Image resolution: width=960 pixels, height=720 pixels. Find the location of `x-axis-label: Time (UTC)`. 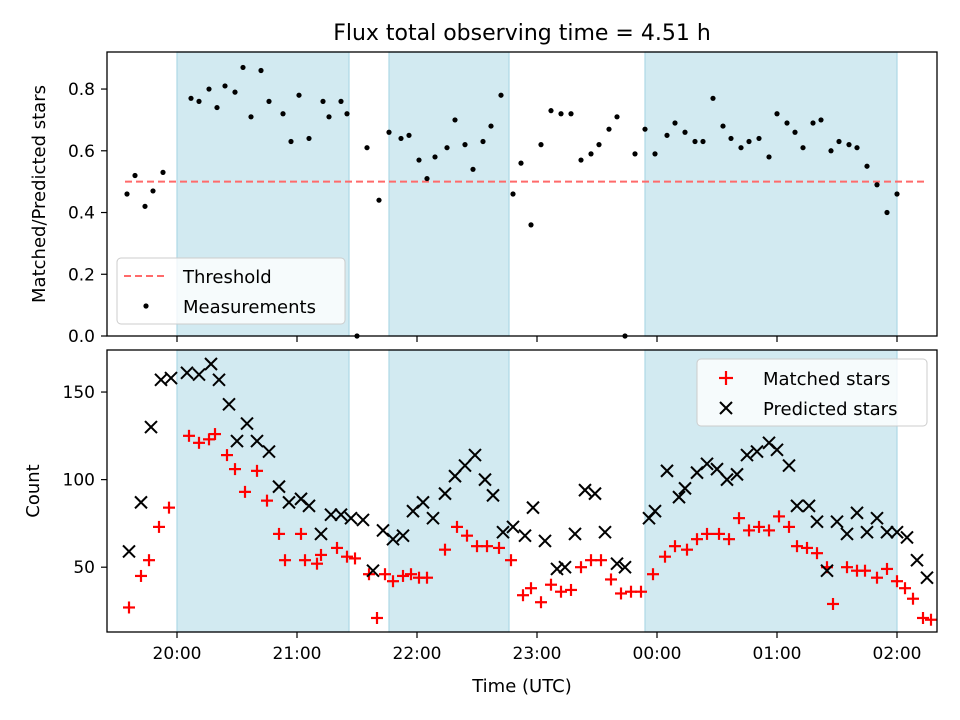

x-axis-label: Time (UTC) is located at coordinates (521, 686).